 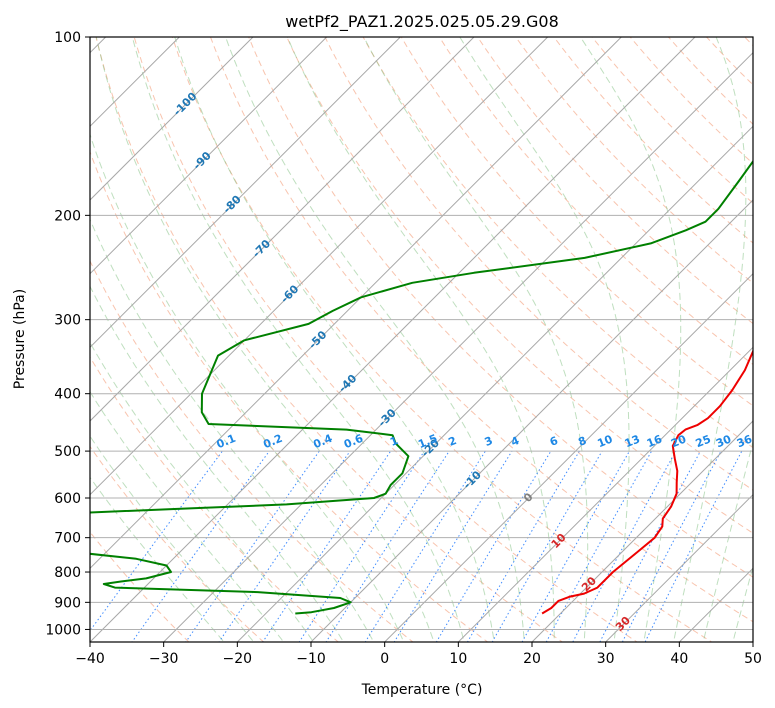 What do you see at coordinates (67, 499) in the screenshot?
I see `y-tick-label: 600` at bounding box center [67, 499].